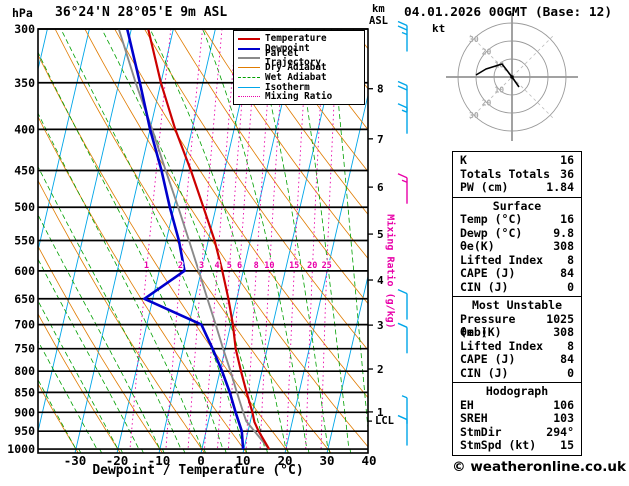 This screenshot has height=486, width=629. What do you see at coordinates (24, 299) in the screenshot?
I see `pressure-tick-label: 650` at bounding box center [24, 299].